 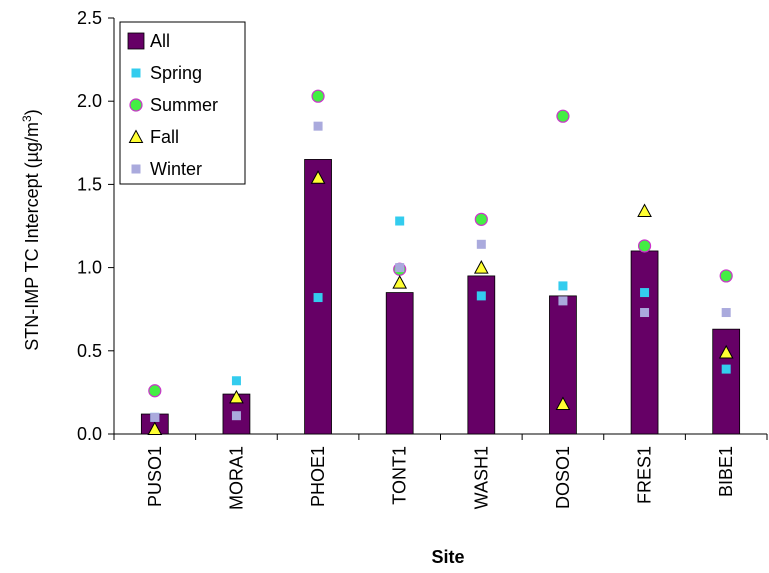 I want to click on x-tick-label: PHOE1, so click(x=318, y=476).